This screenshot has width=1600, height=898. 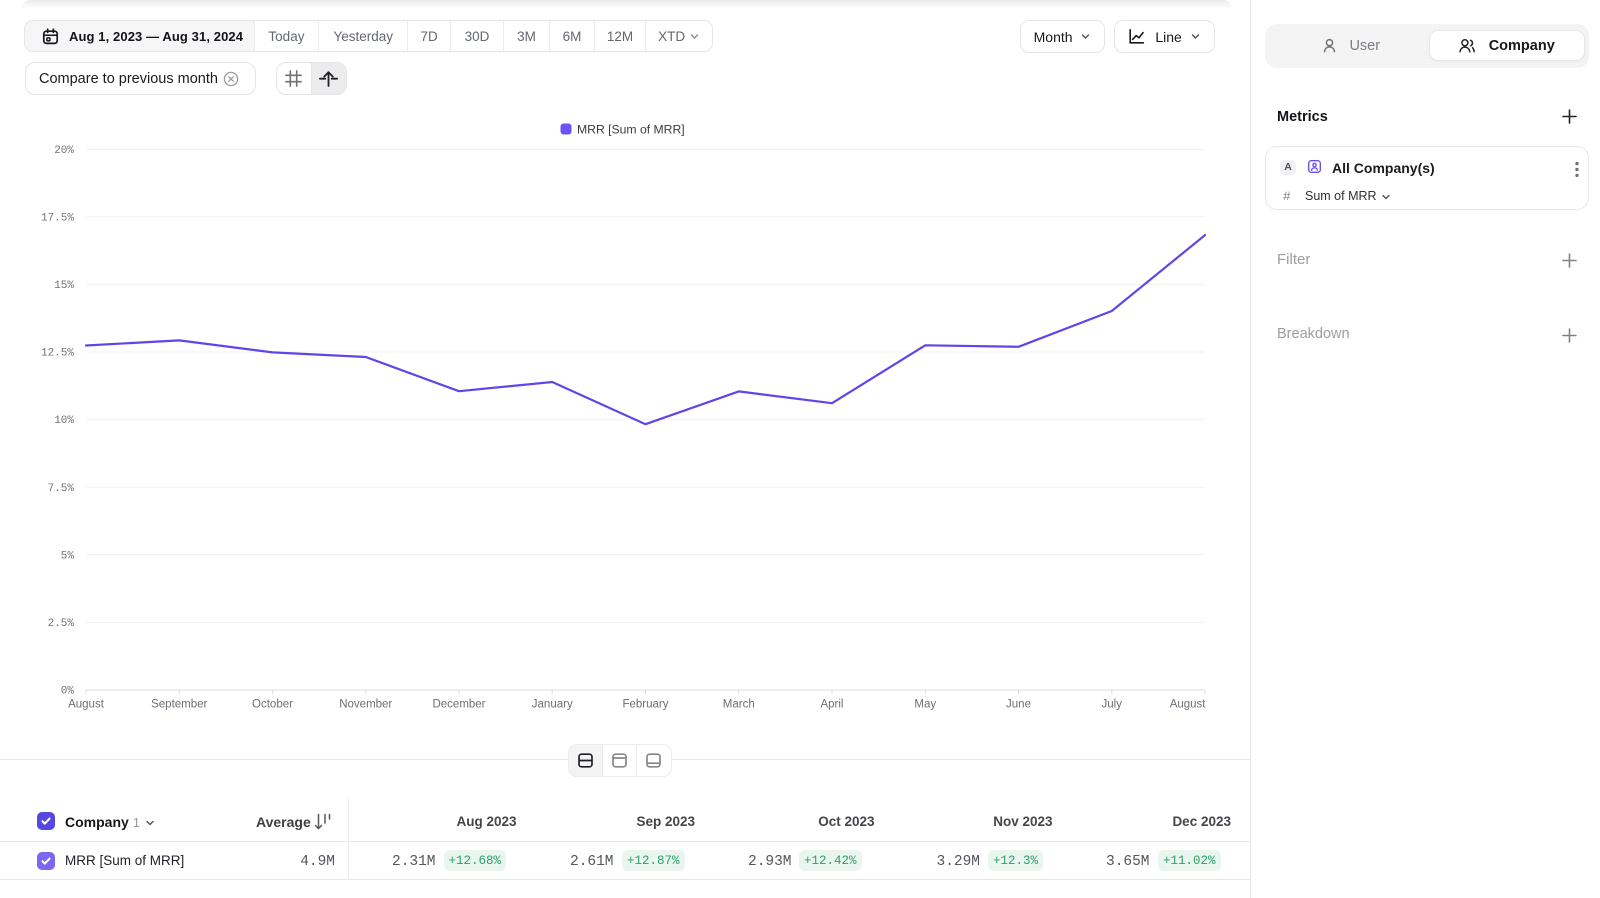 What do you see at coordinates (831, 705) in the screenshot?
I see `svg-text: April` at bounding box center [831, 705].